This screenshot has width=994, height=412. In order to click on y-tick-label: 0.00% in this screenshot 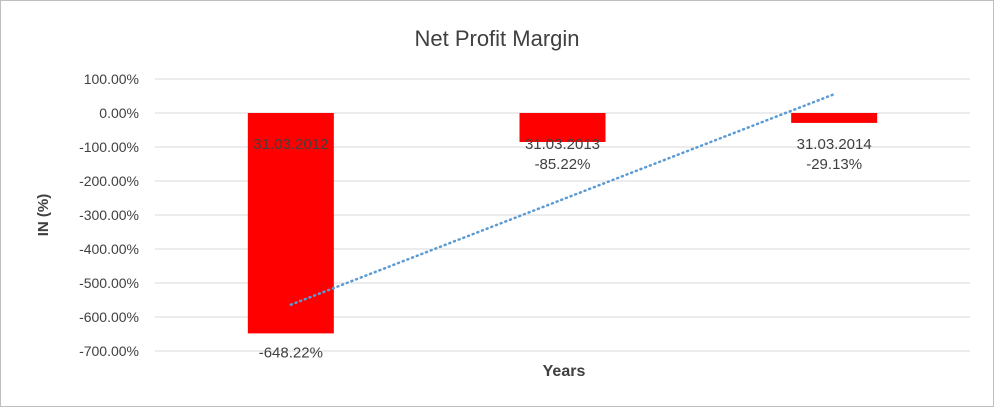, I will do `click(119, 113)`.